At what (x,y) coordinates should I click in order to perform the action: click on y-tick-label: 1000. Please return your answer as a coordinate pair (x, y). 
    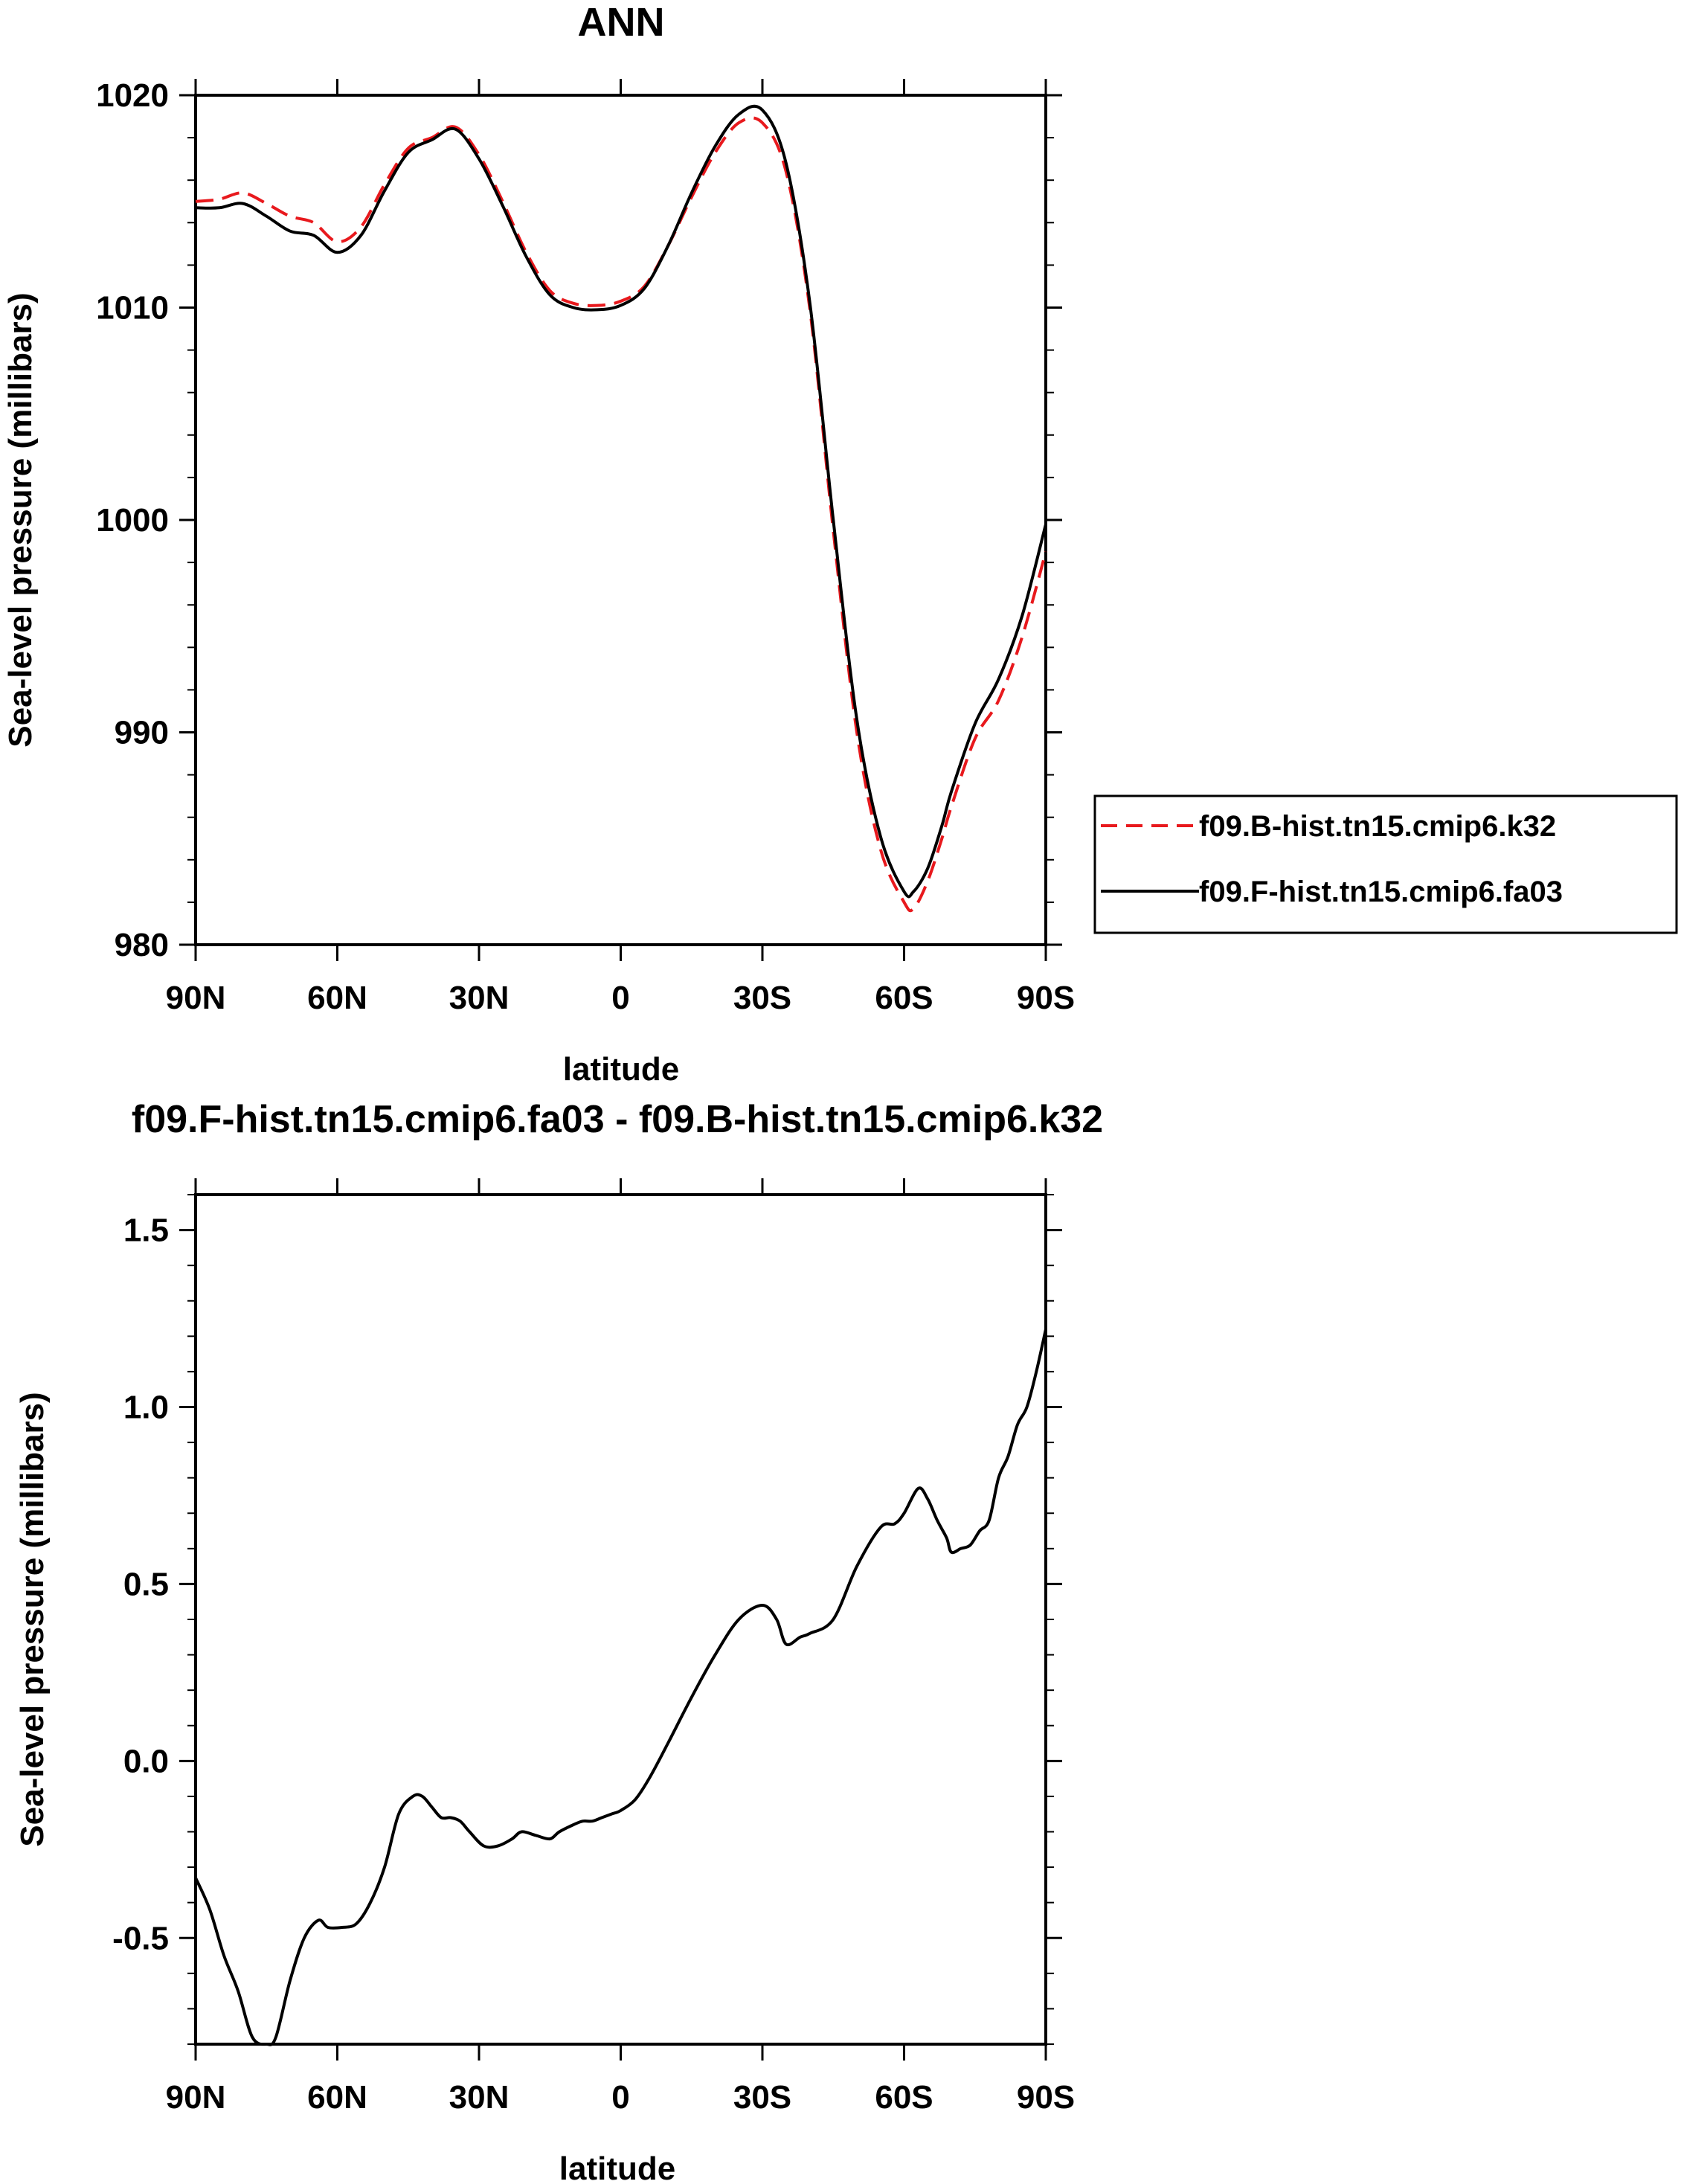
    Looking at the image, I should click on (133, 521).